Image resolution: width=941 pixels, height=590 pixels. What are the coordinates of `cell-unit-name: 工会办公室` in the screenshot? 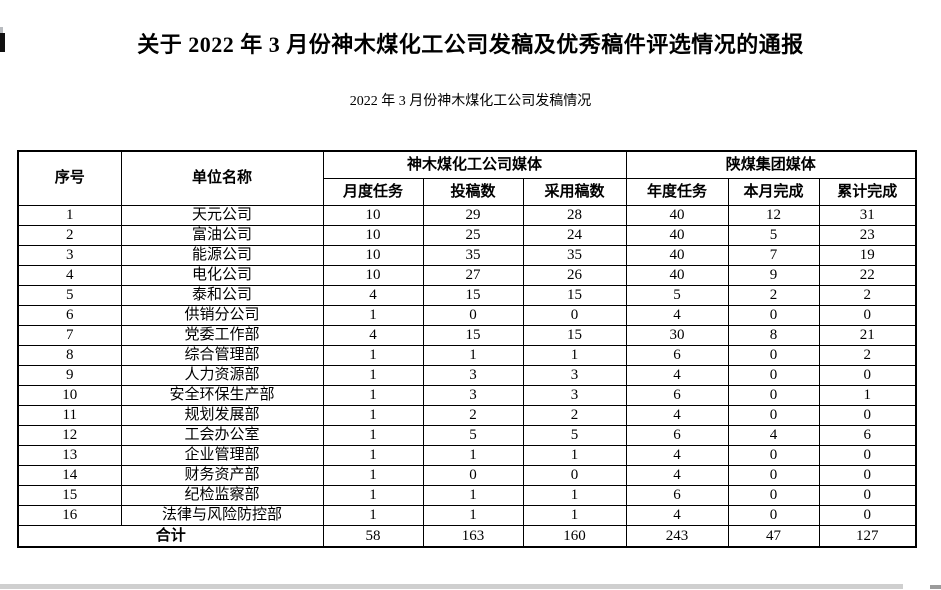 It's located at (222, 435).